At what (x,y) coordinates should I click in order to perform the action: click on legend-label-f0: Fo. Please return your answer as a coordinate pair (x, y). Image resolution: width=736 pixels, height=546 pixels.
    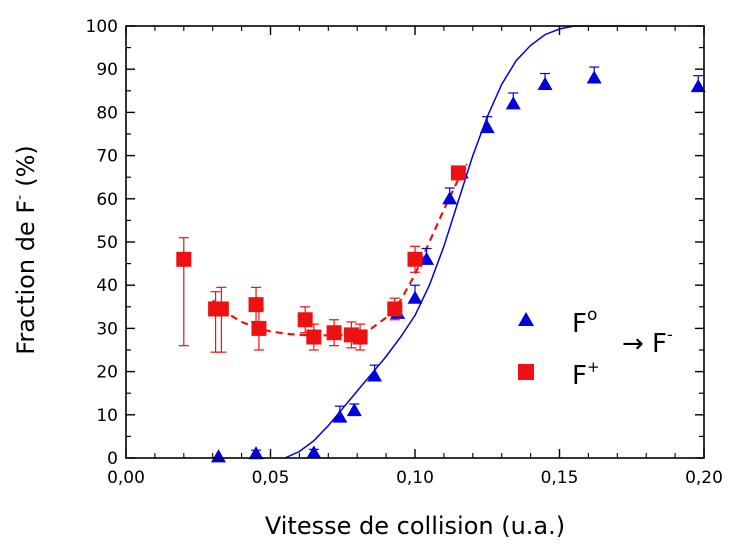
    Looking at the image, I should click on (584, 322).